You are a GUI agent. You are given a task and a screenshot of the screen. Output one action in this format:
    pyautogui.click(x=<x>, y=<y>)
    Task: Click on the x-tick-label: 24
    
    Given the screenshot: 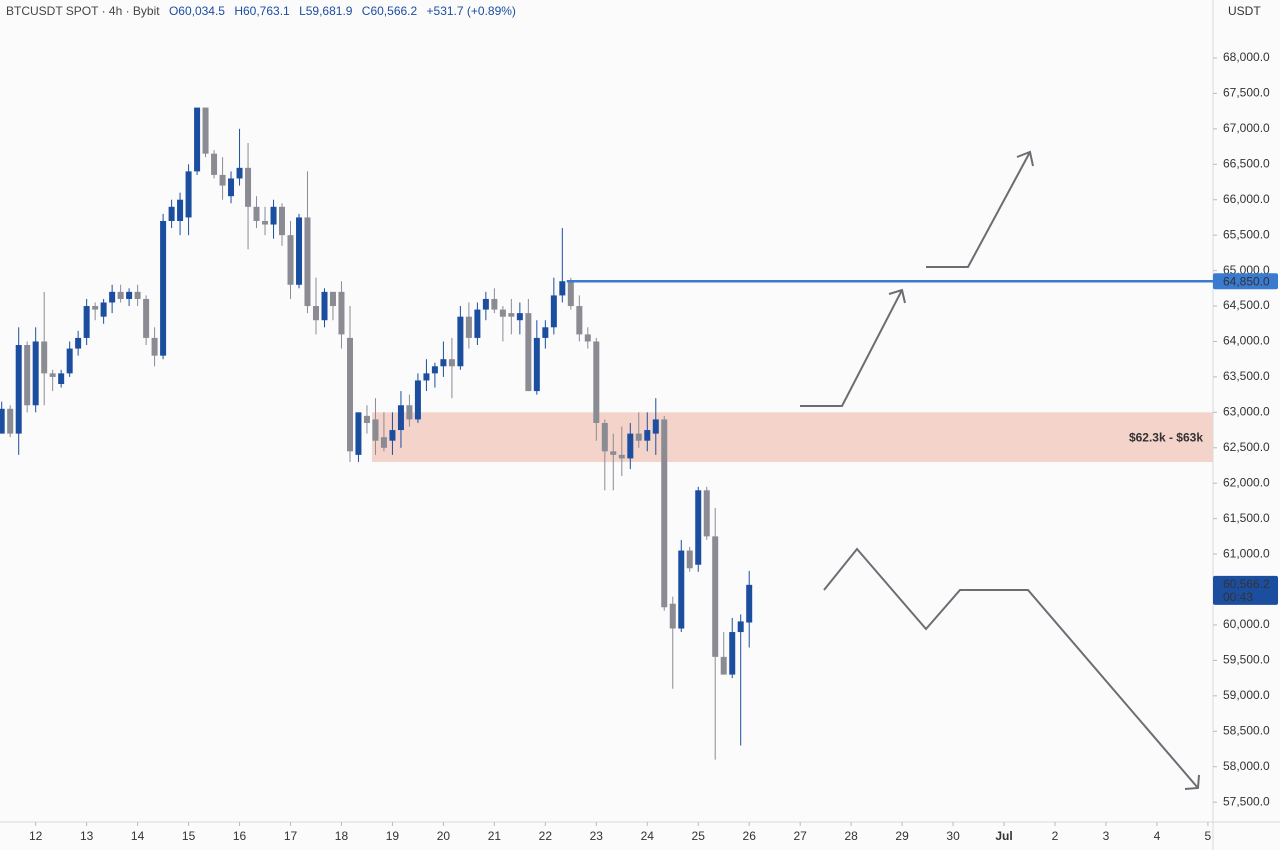 What is the action you would take?
    pyautogui.click(x=648, y=836)
    